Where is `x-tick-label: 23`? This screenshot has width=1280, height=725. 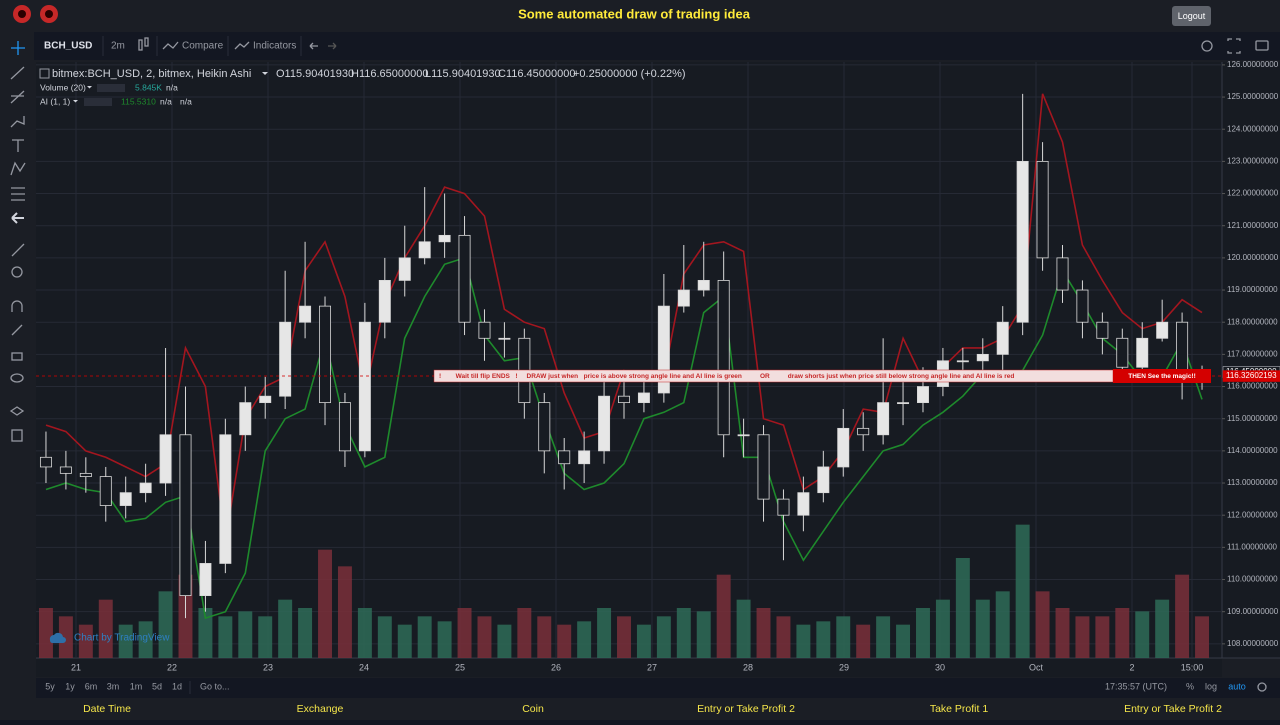 x-tick-label: 23 is located at coordinates (268, 667).